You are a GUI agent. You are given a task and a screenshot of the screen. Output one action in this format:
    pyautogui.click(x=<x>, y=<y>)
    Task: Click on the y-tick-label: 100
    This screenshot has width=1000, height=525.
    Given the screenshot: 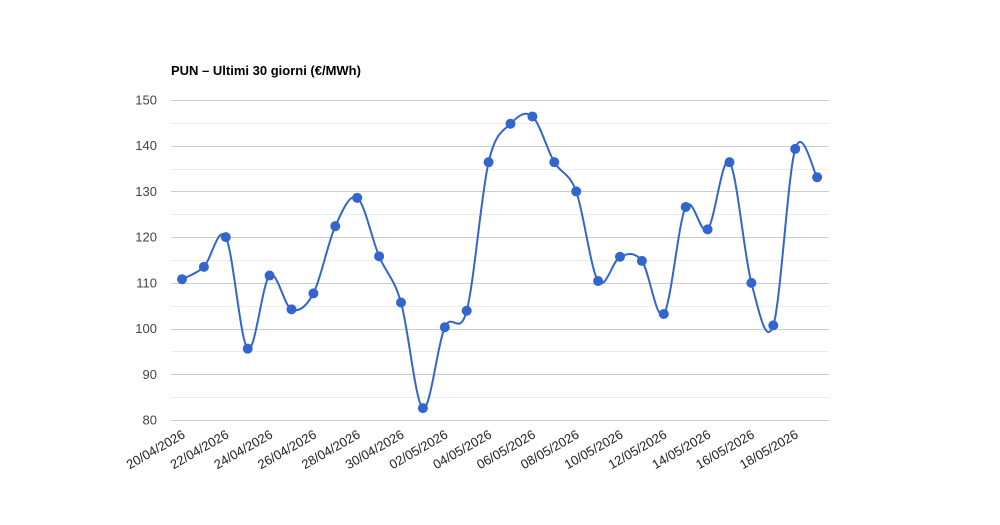 What is the action you would take?
    pyautogui.click(x=146, y=328)
    